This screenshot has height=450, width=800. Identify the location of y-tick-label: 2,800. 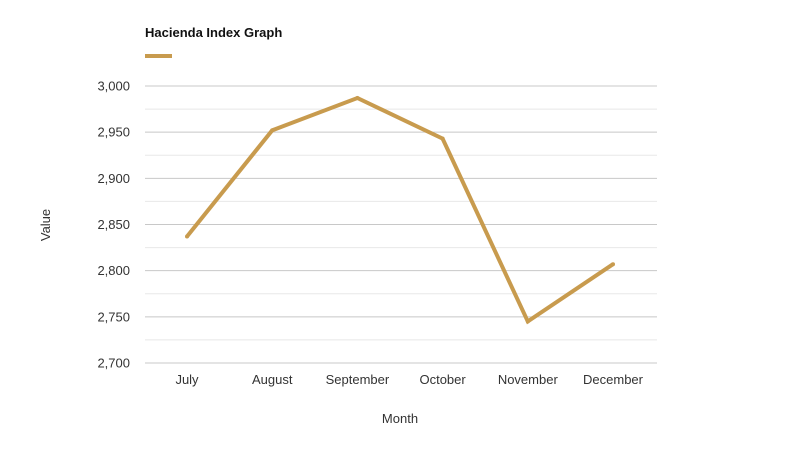
(113, 270).